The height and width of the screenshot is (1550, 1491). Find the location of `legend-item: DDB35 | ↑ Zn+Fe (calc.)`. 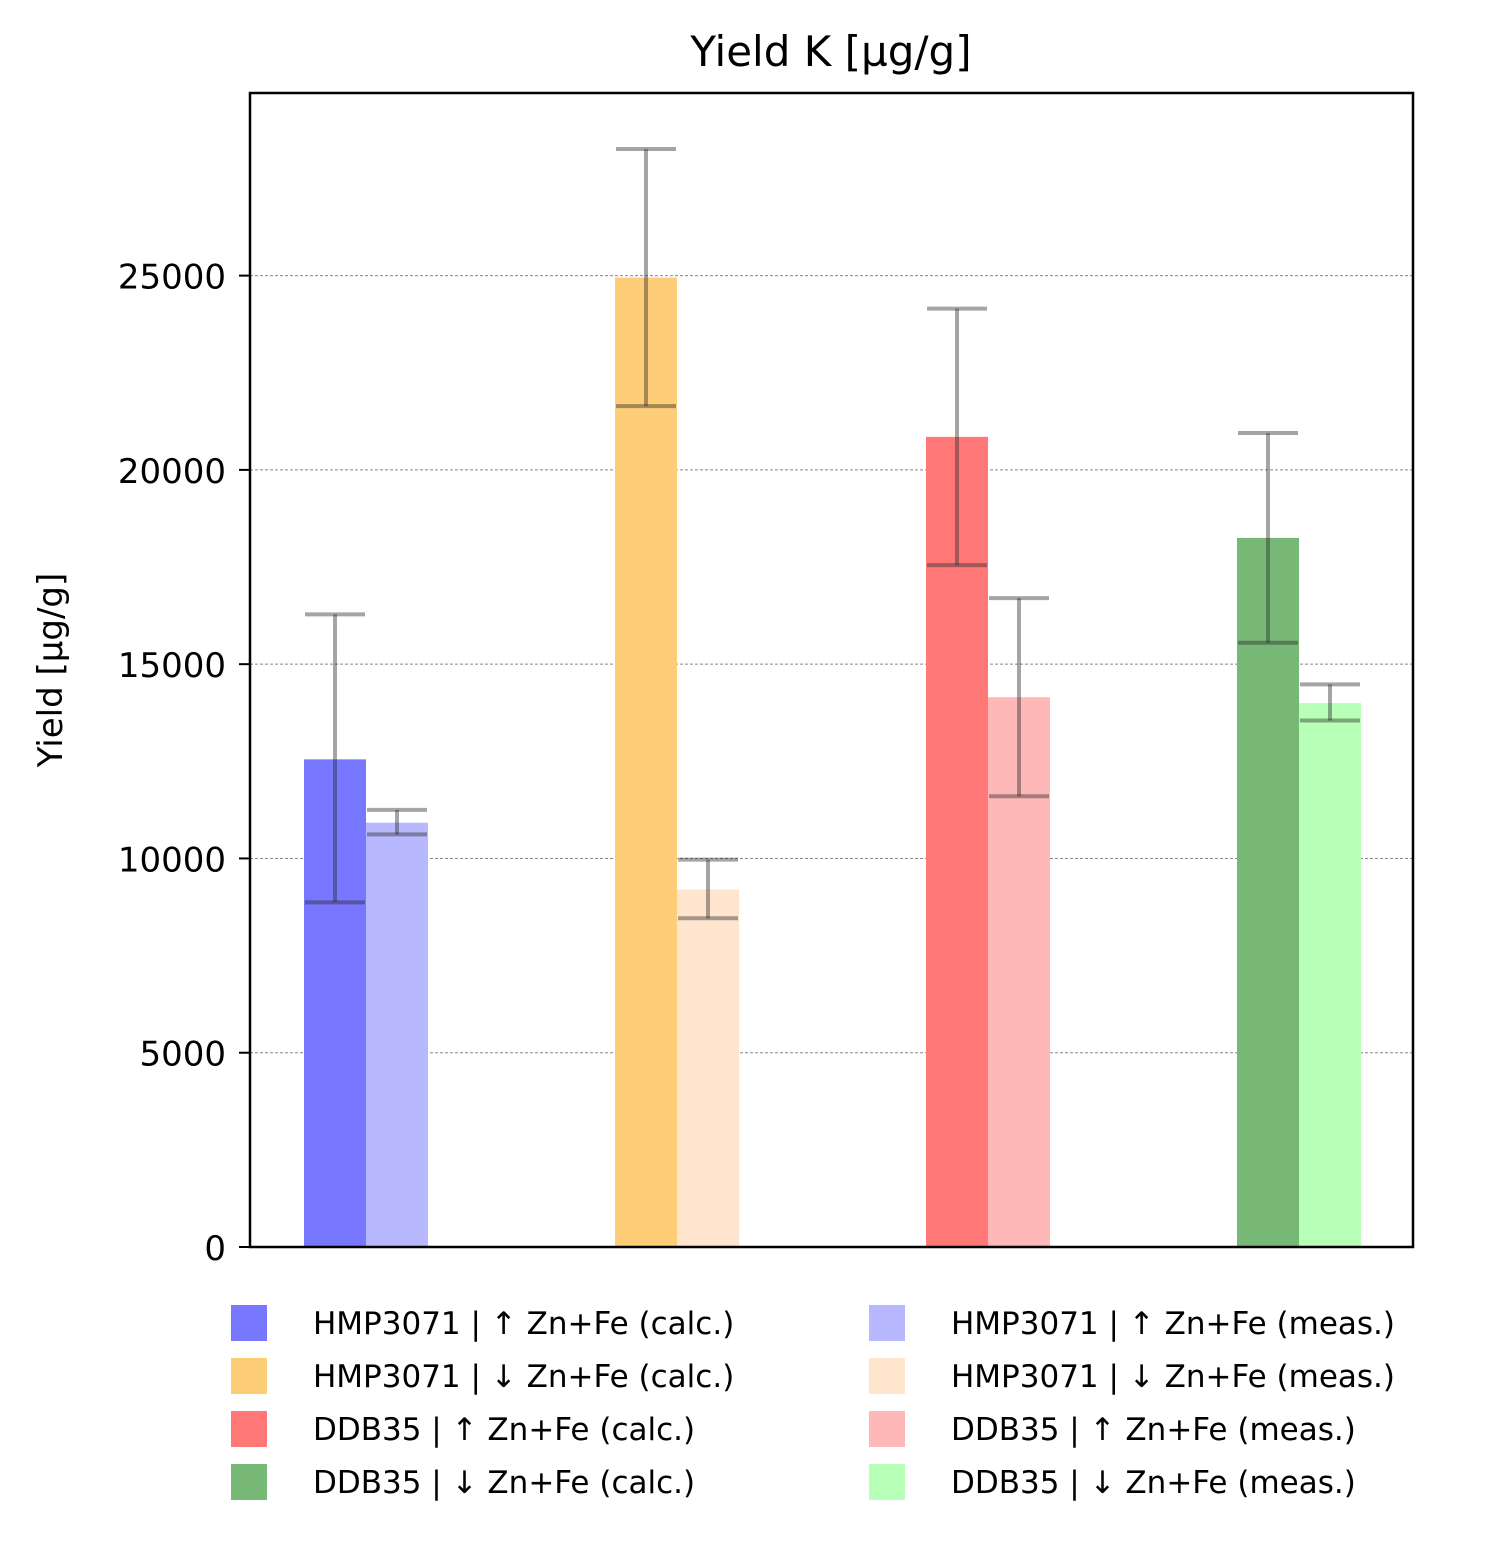

legend-item: DDB35 | ↑ Zn+Fe (calc.) is located at coordinates (463, 1429).